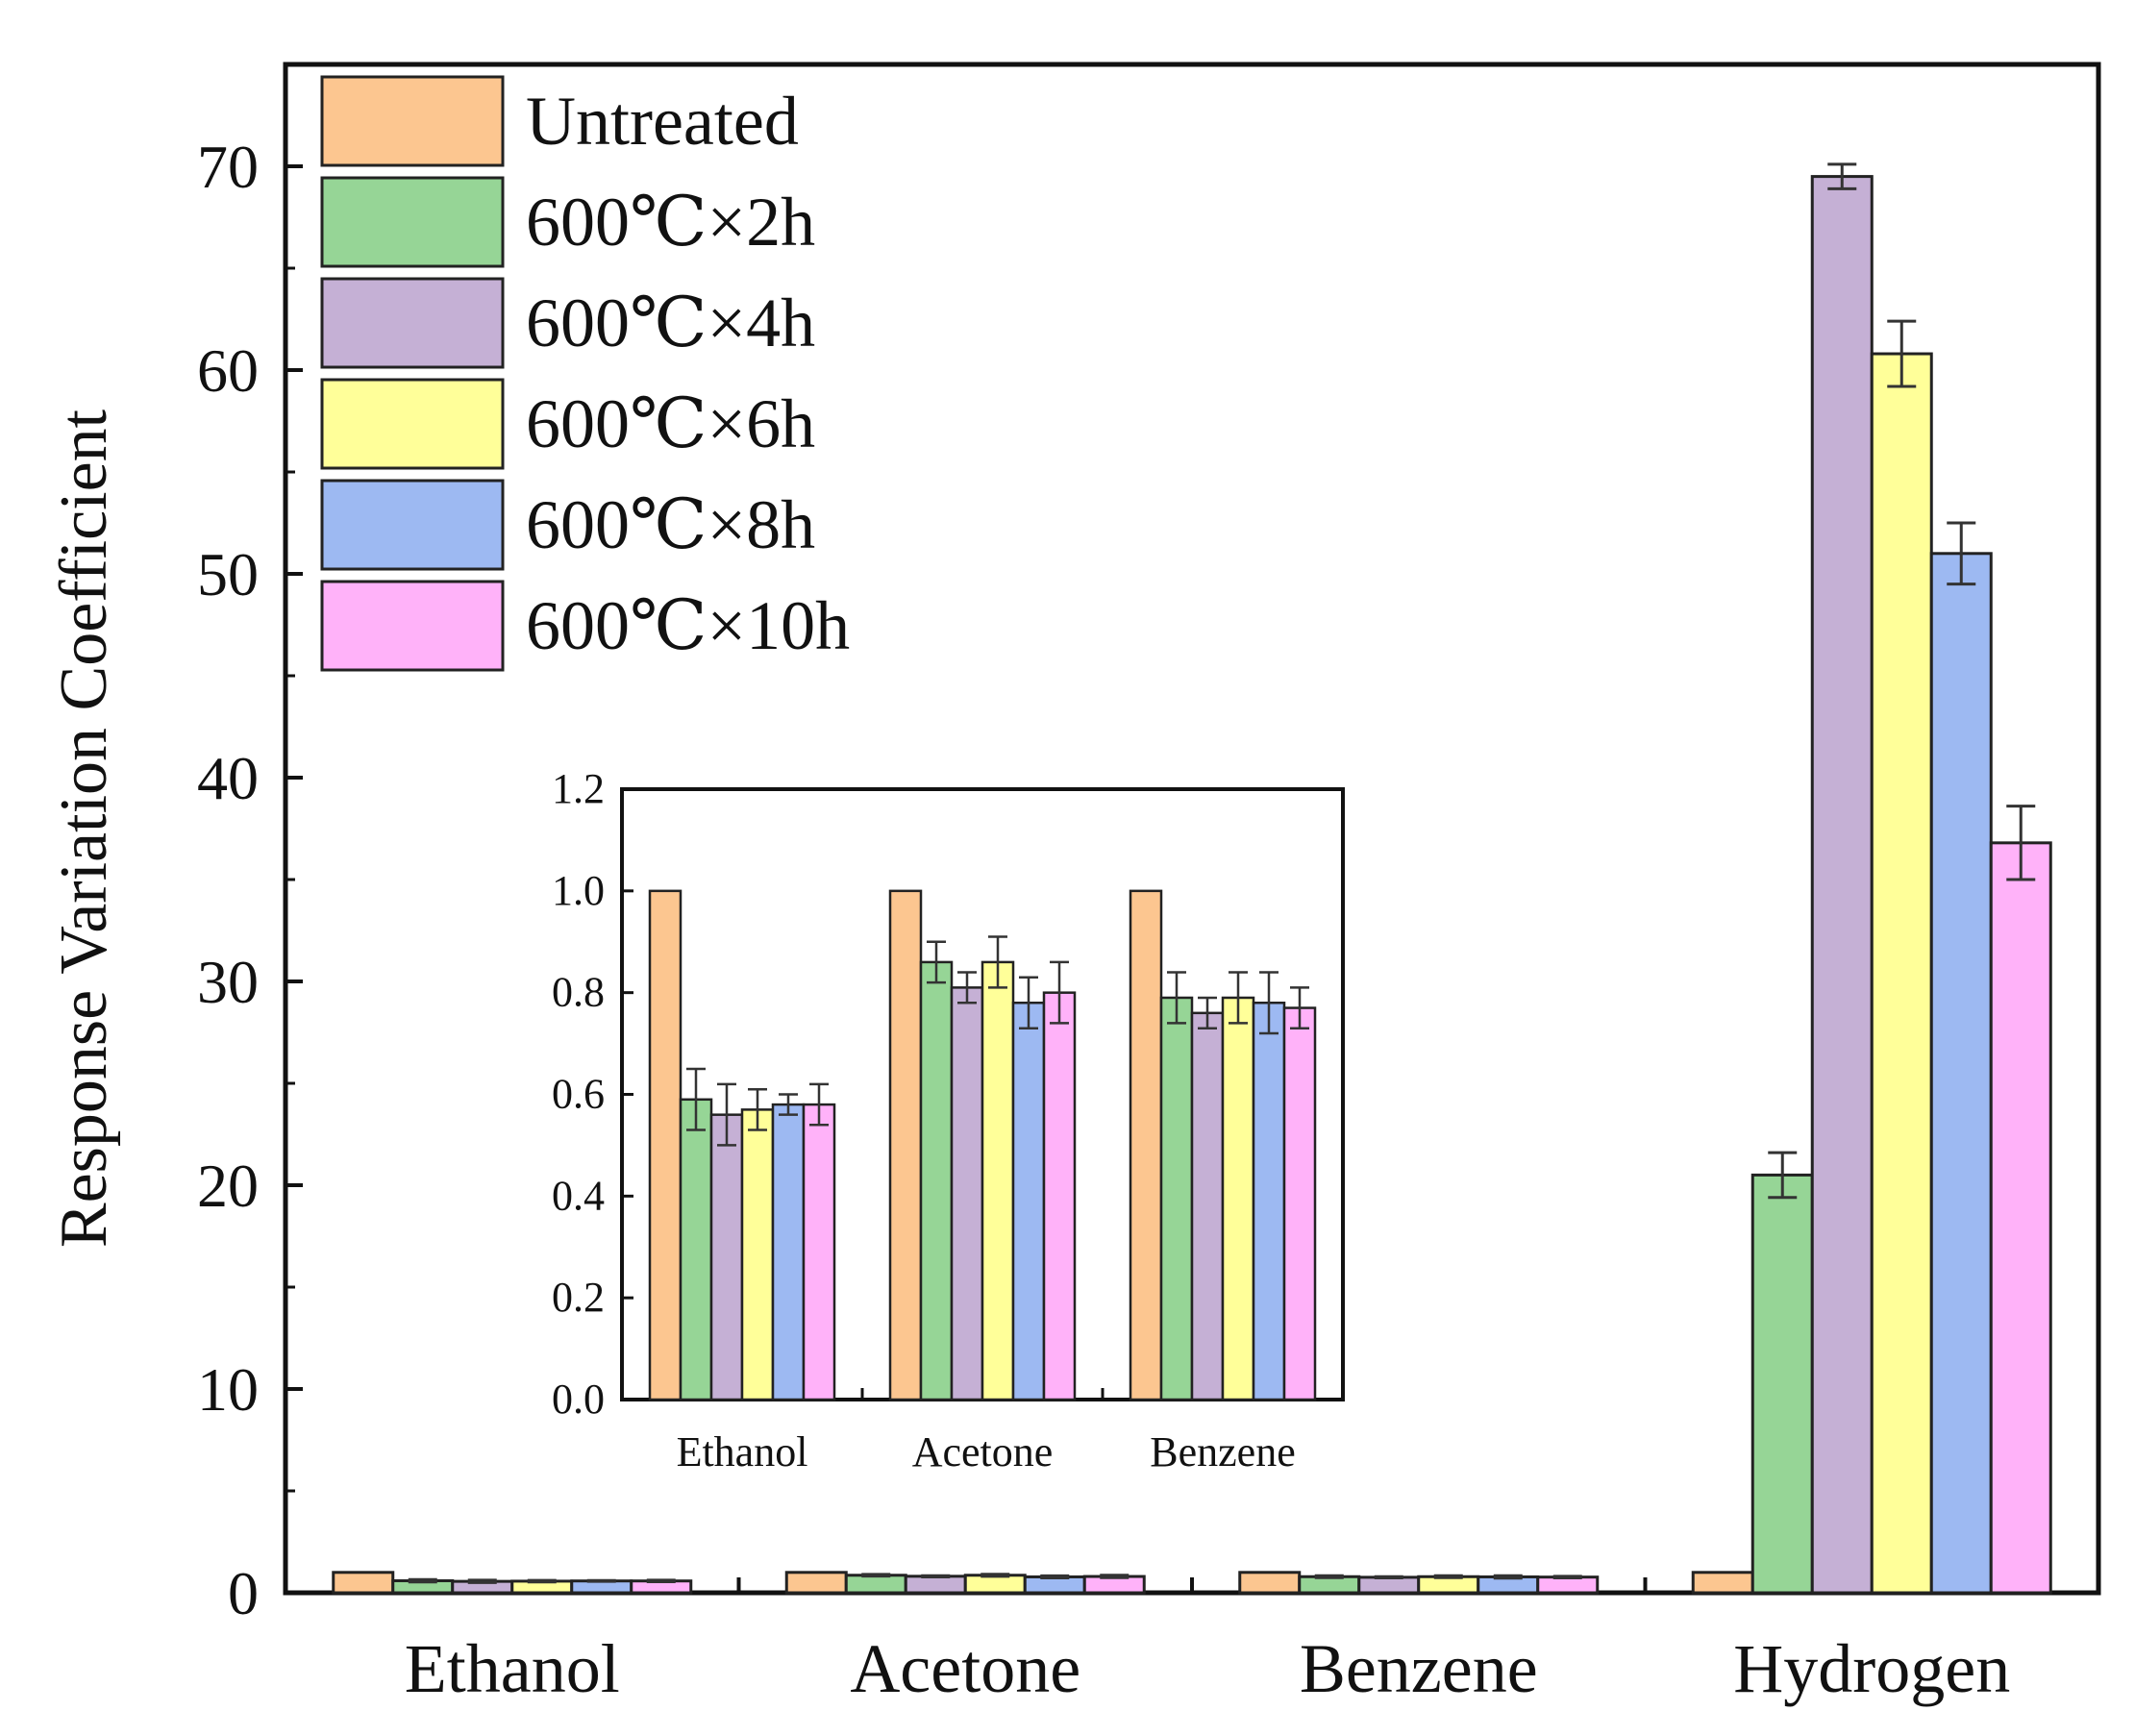  I want to click on y-tick-label: 50, so click(228, 574).